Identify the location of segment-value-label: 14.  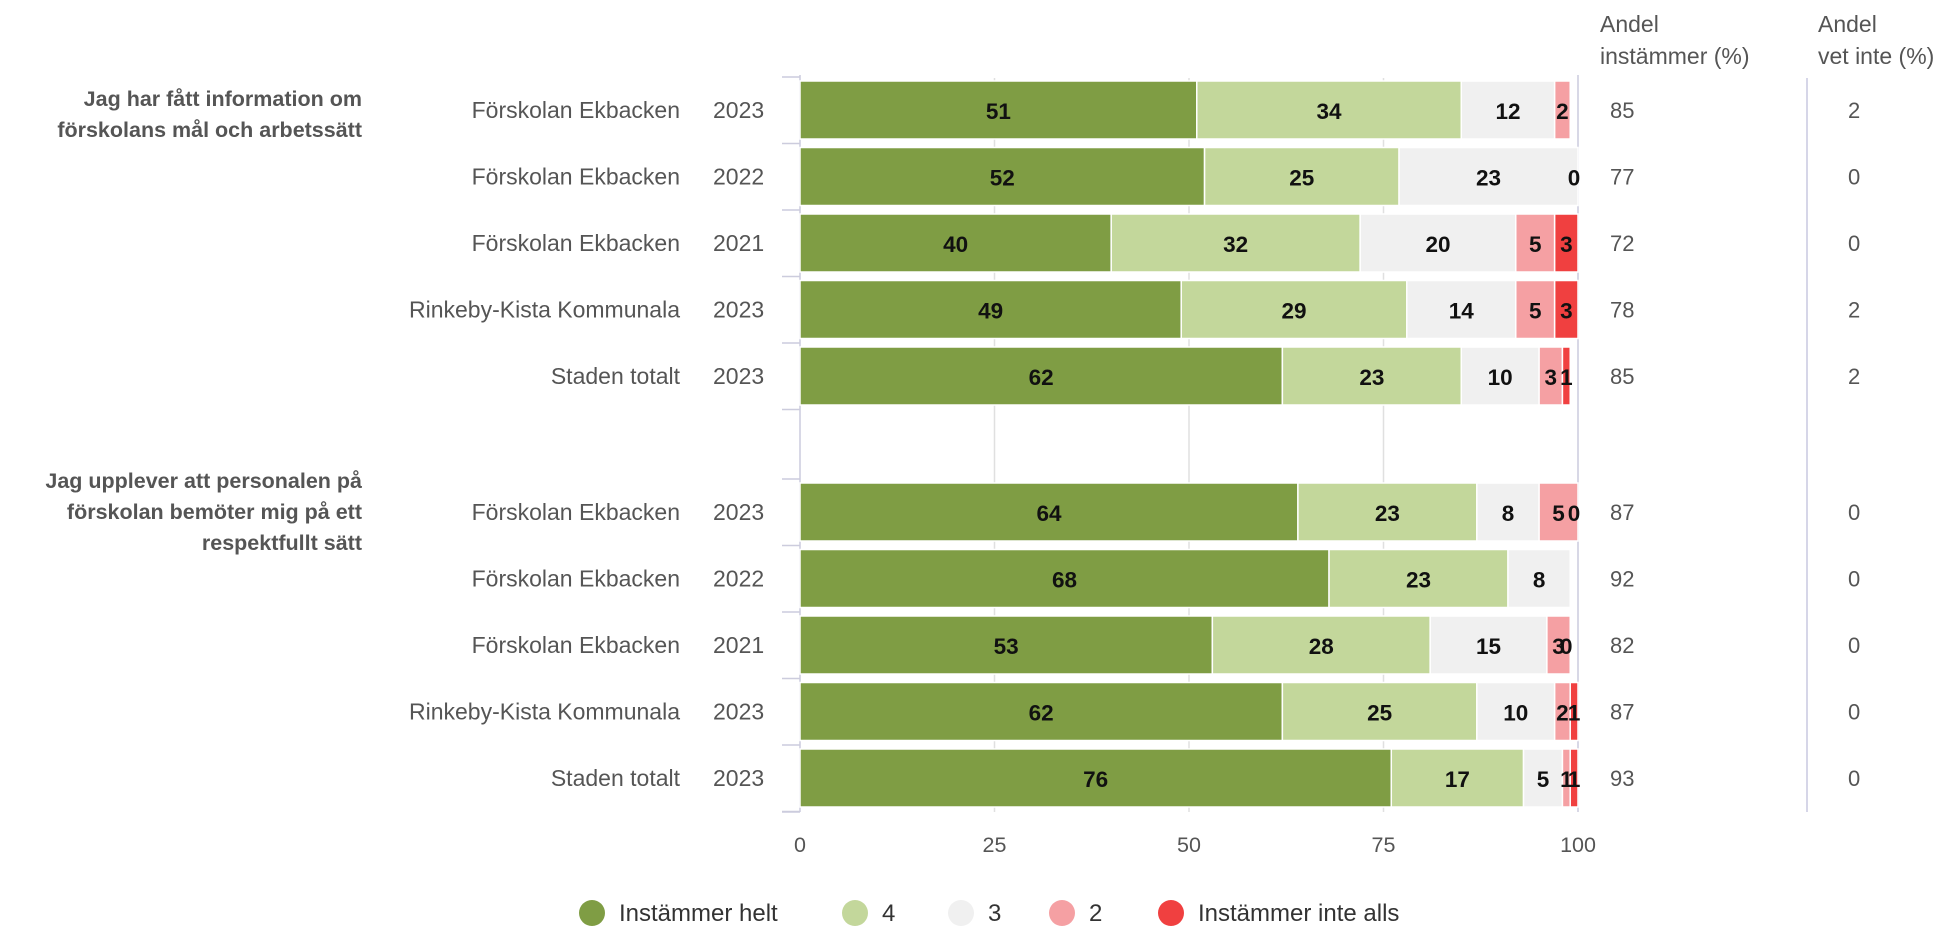
(1462, 311).